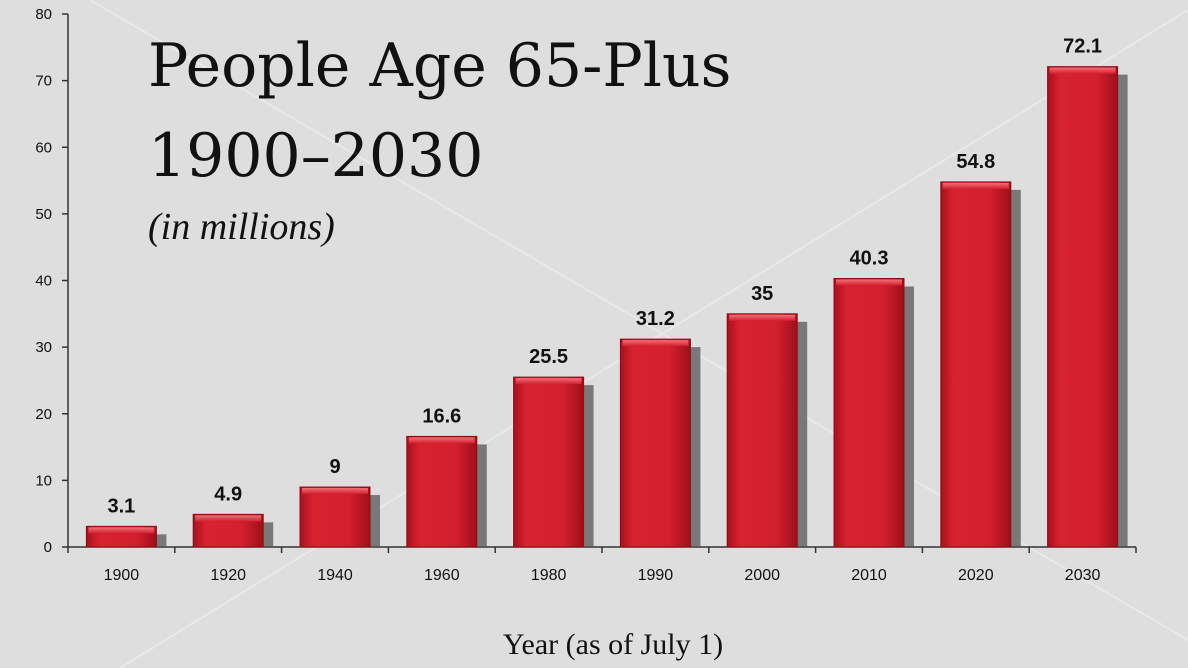 The image size is (1188, 668). What do you see at coordinates (442, 491) in the screenshot?
I see `bar-1960` at bounding box center [442, 491].